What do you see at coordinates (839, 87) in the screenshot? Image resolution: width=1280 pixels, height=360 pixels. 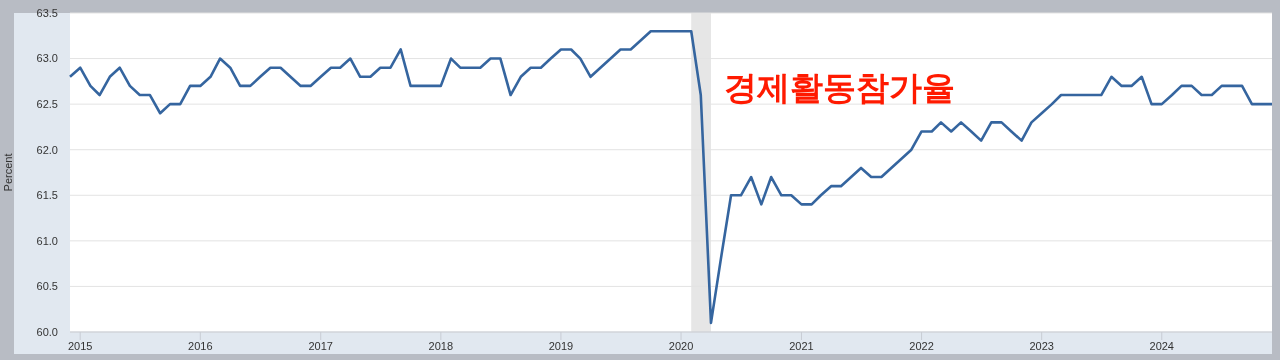 I see `annotation: 경제활동참가율` at bounding box center [839, 87].